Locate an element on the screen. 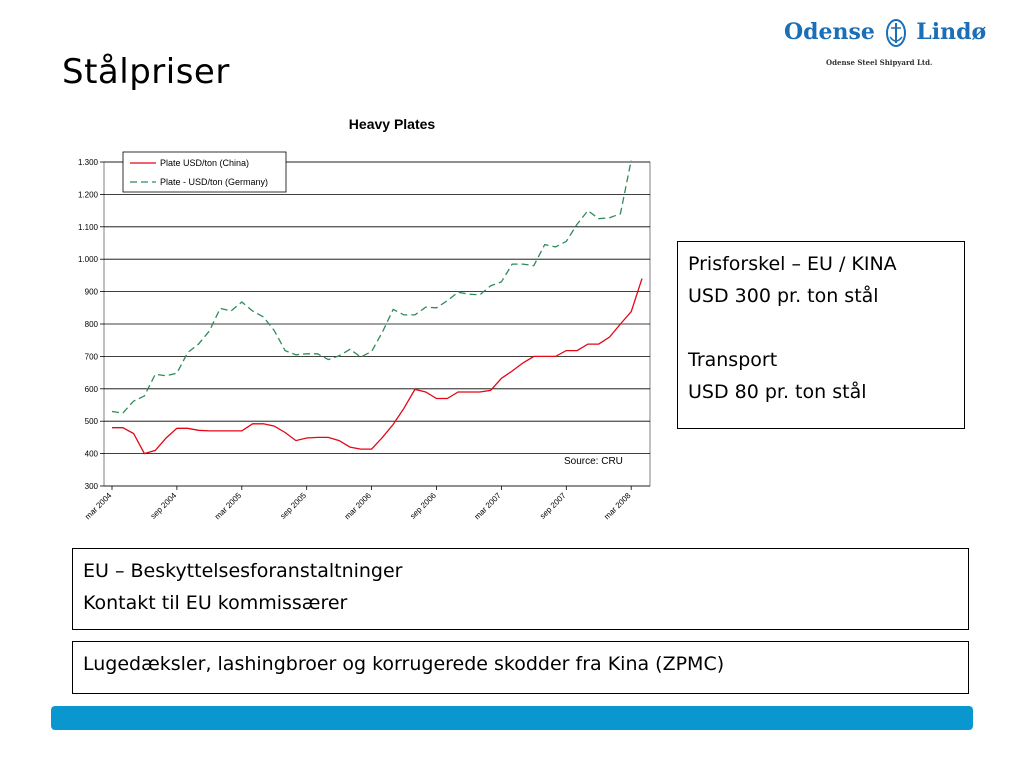 The width and height of the screenshot is (1024, 768). legend-label: Plate USD/ton (China) is located at coordinates (204, 163).